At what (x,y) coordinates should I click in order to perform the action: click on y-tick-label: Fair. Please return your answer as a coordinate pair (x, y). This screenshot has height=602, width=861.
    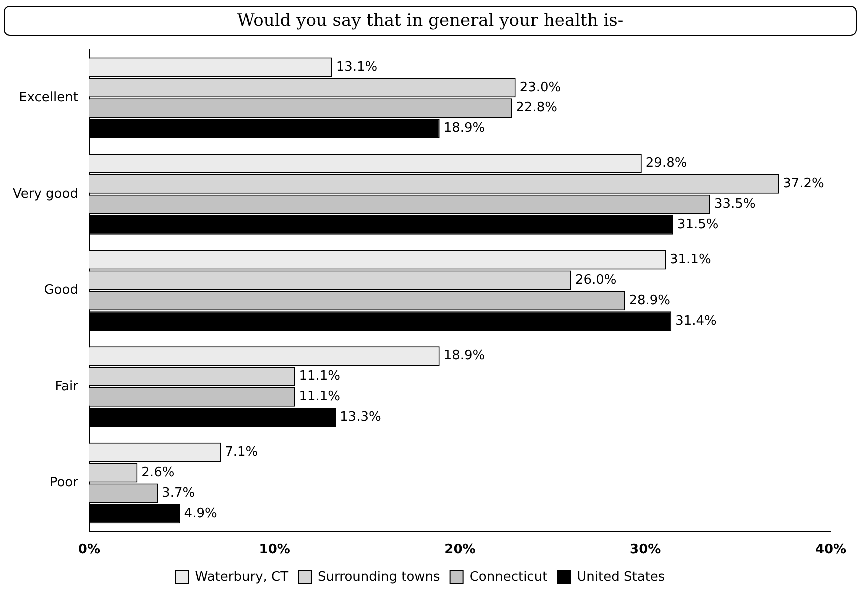
    Looking at the image, I should click on (67, 386).